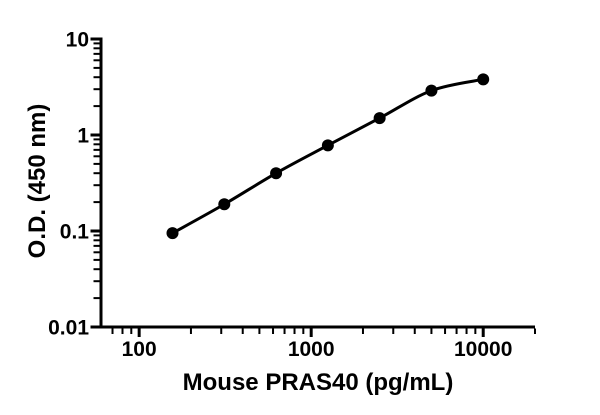  I want to click on y-tick-label: 10, so click(77, 40).